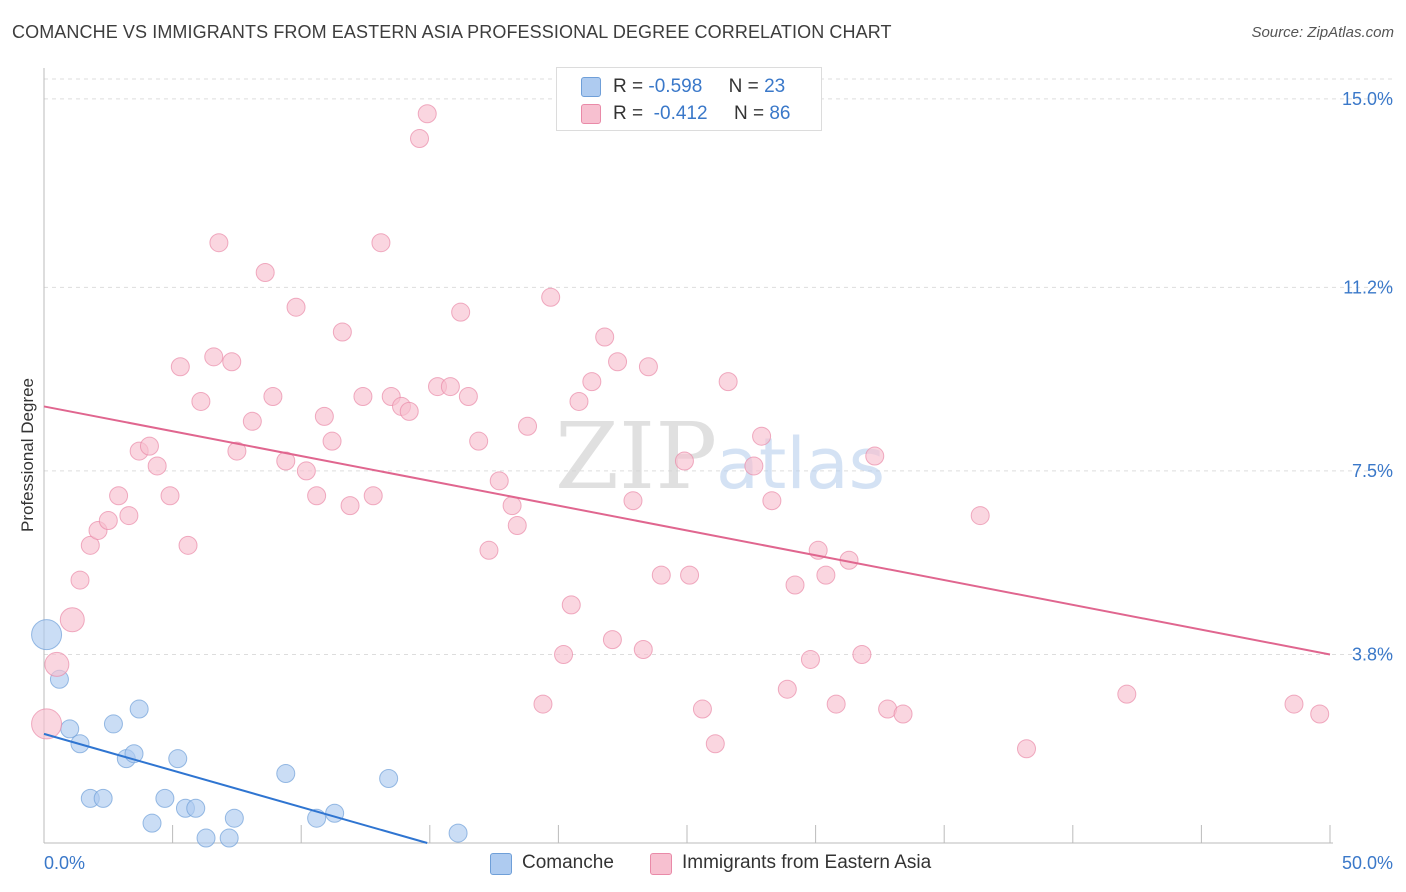 The image size is (1406, 892). Describe the element at coordinates (661, 864) in the screenshot. I see `eastern-asia-legend-swatch` at that location.